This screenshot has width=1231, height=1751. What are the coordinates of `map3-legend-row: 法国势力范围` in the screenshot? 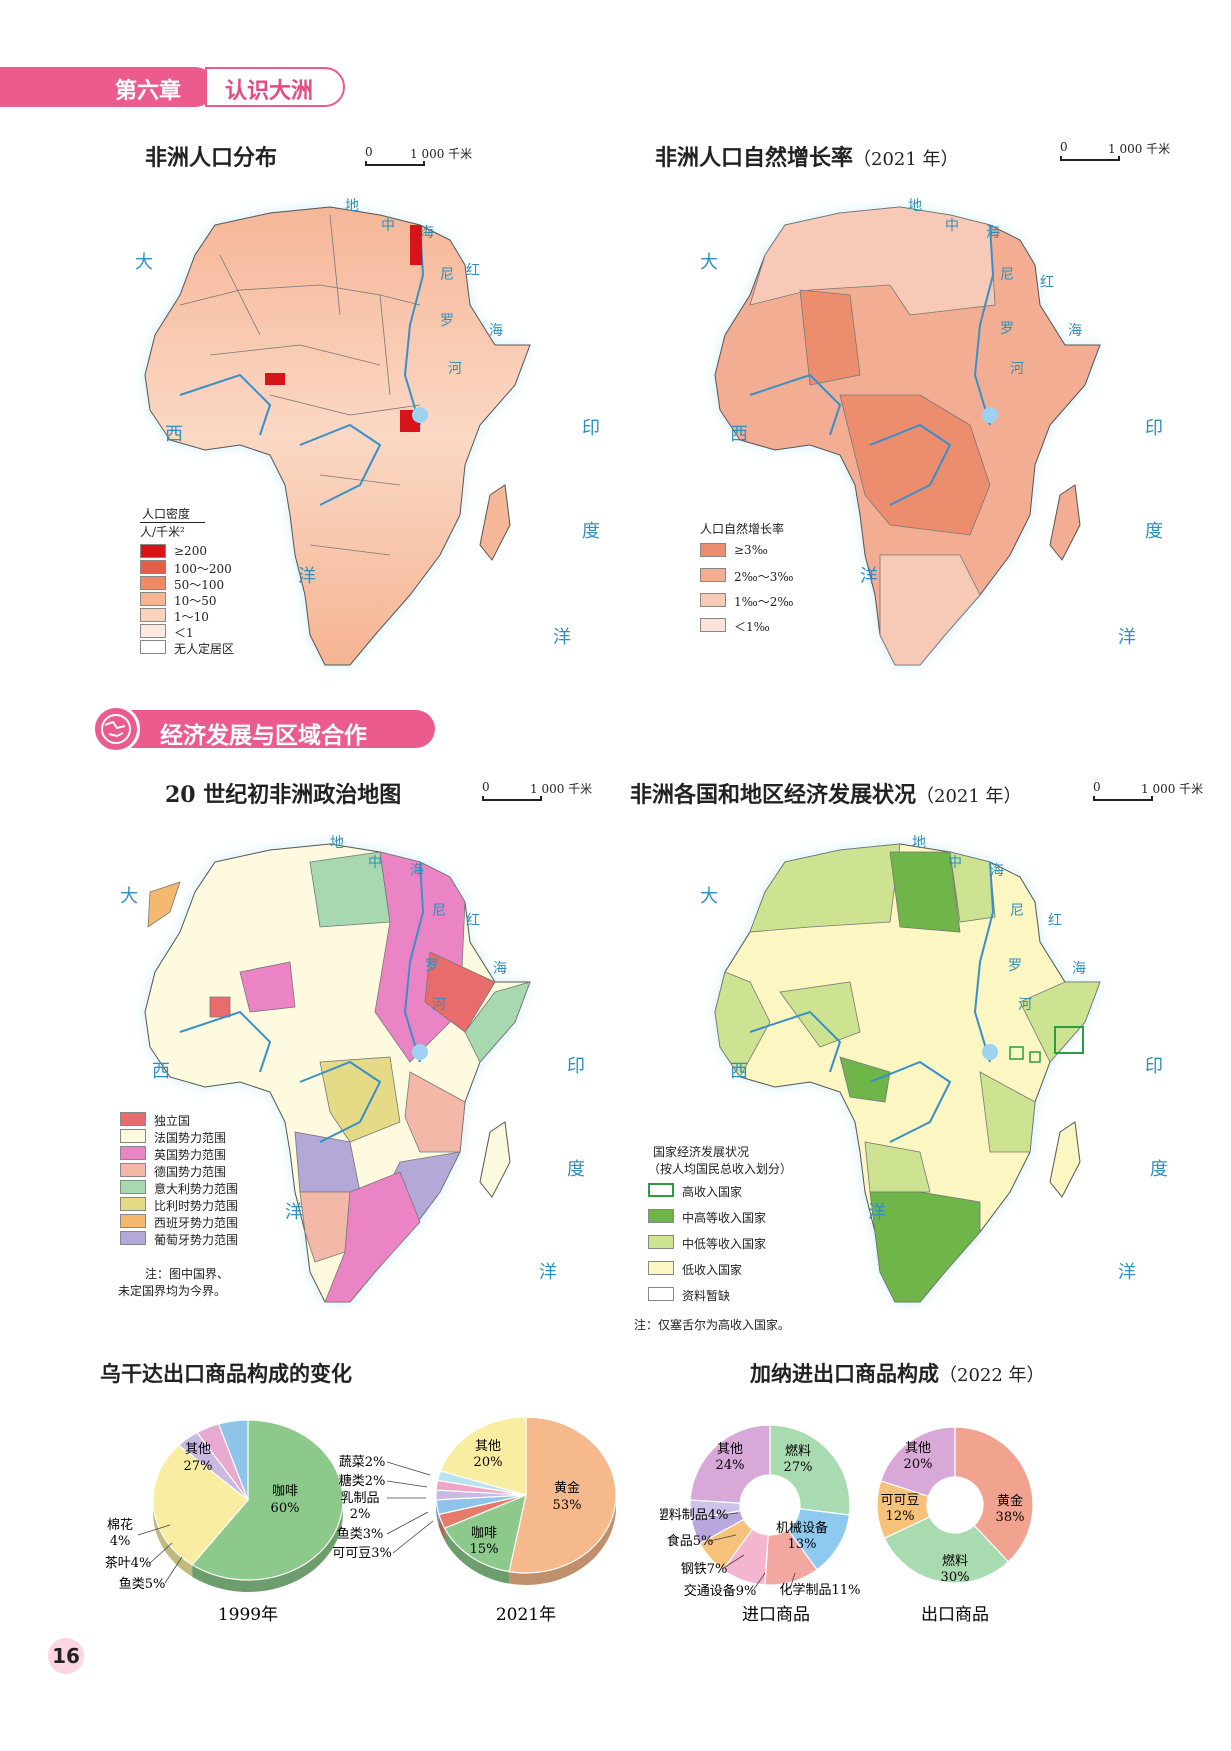 It's located at (205, 1137).